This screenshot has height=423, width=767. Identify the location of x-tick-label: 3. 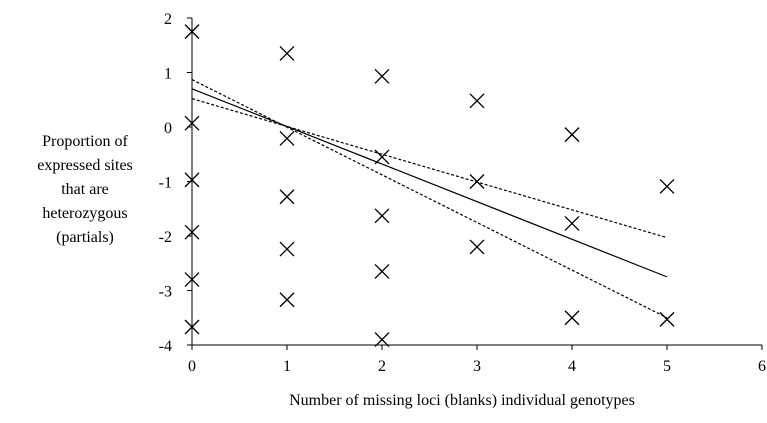
(477, 366).